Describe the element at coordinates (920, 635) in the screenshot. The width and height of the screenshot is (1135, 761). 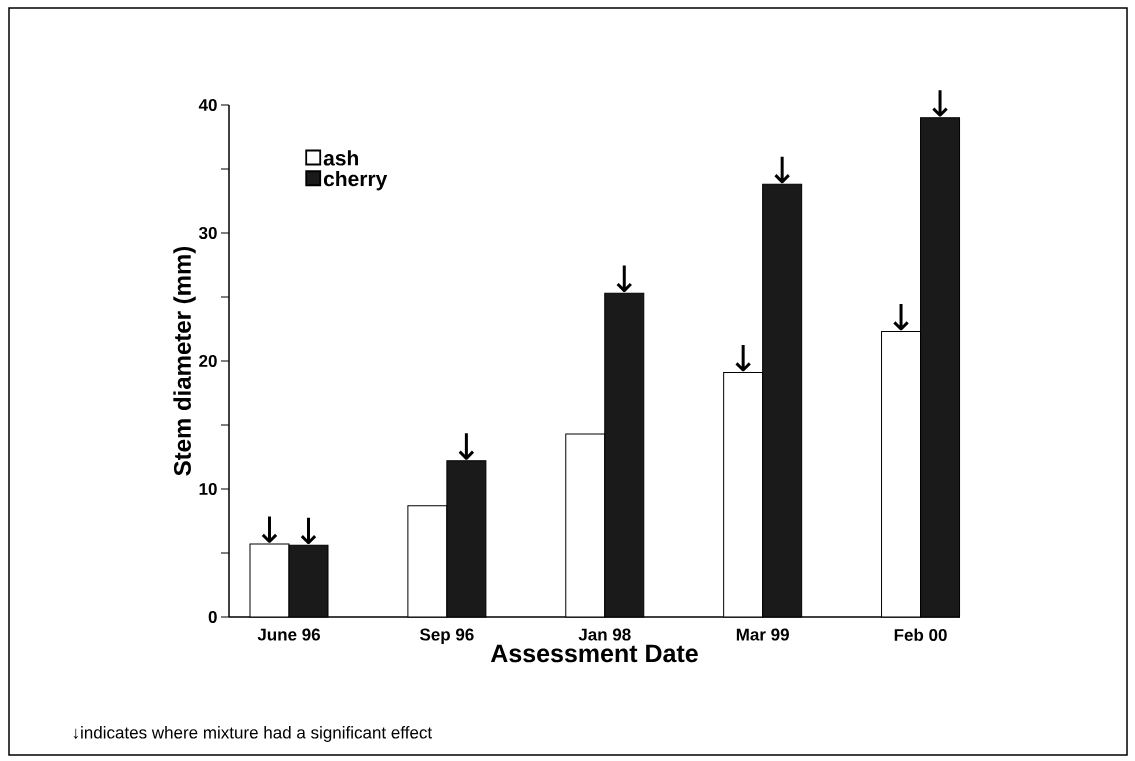
I see `x-tick-label: Feb 00` at that location.